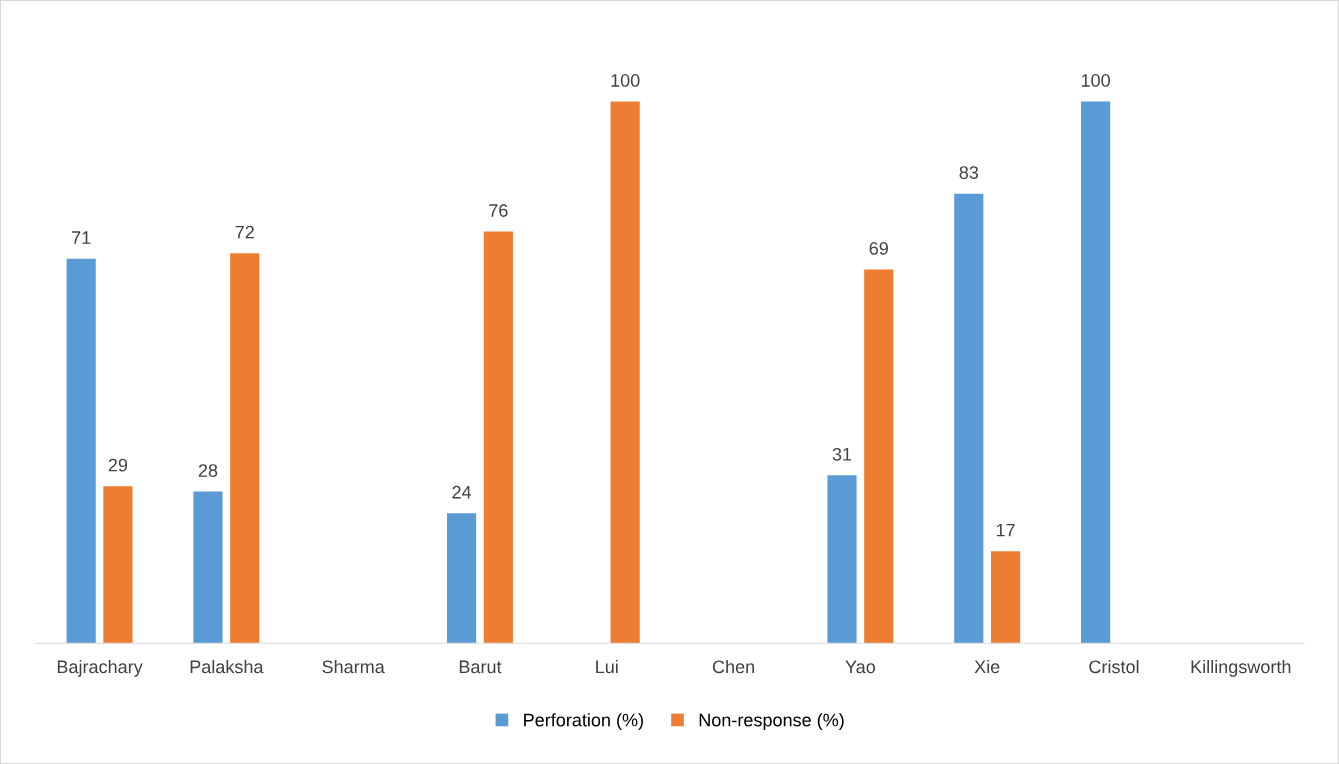  What do you see at coordinates (878, 248) in the screenshot?
I see `data-label: 69` at bounding box center [878, 248].